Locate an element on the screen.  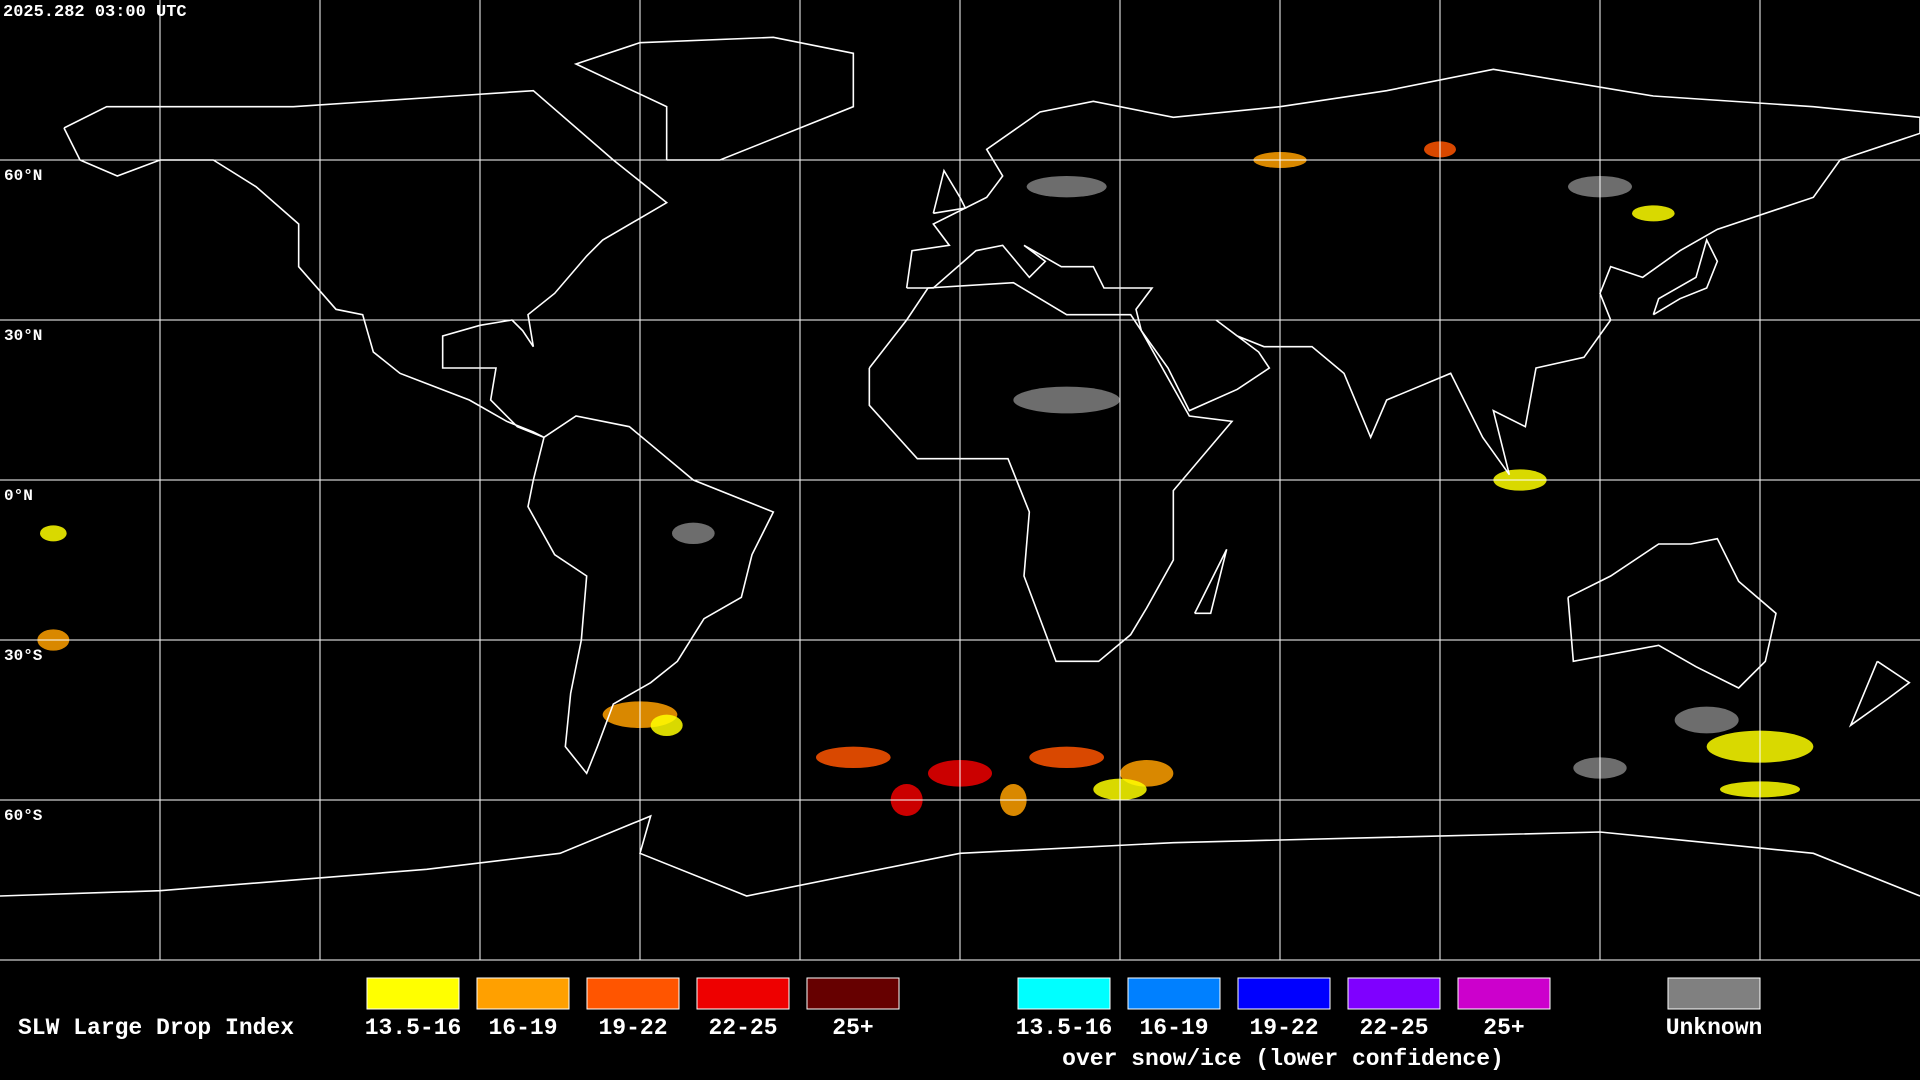
snow-caption: over snow/ice (lower confidence) is located at coordinates (1283, 1059).